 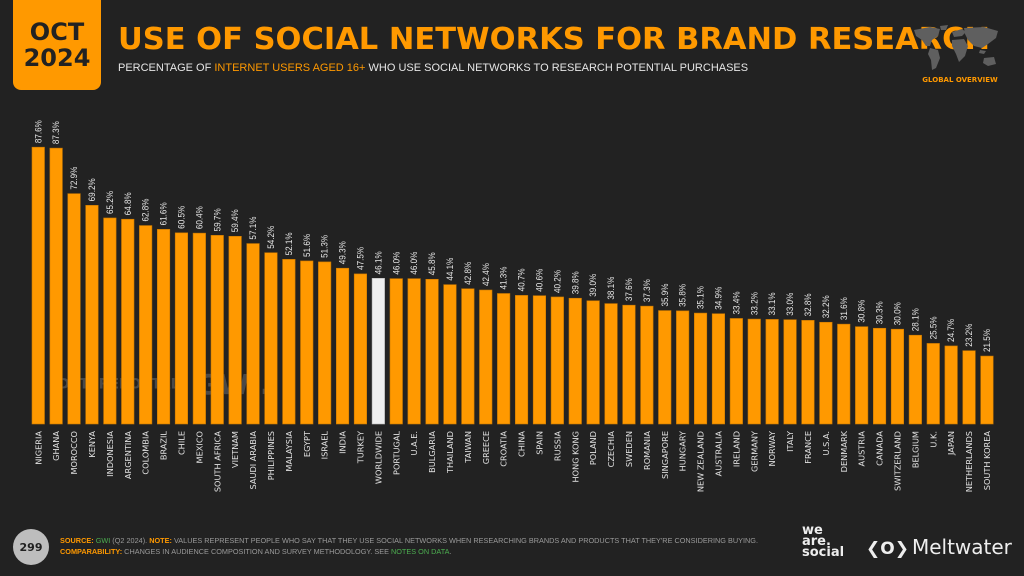 I want to click on category-label: GERMANY, so click(x=754, y=451).